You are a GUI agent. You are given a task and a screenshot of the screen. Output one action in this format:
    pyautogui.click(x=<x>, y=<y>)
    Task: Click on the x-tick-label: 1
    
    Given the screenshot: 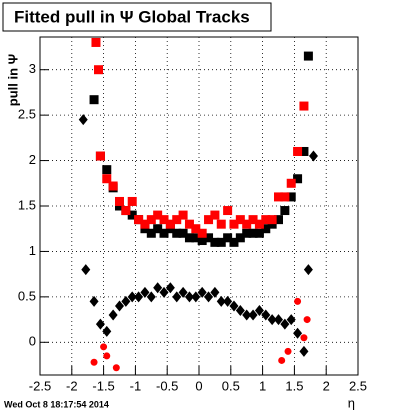 What is the action you would take?
    pyautogui.click(x=262, y=385)
    